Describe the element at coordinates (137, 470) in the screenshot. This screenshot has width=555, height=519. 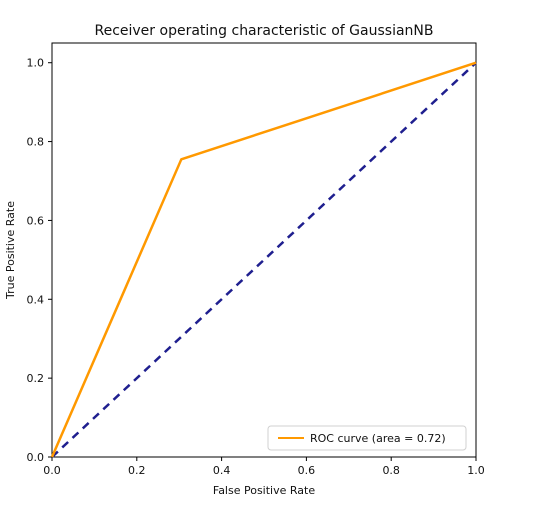
I see `x-tick-label: 0.2` at that location.